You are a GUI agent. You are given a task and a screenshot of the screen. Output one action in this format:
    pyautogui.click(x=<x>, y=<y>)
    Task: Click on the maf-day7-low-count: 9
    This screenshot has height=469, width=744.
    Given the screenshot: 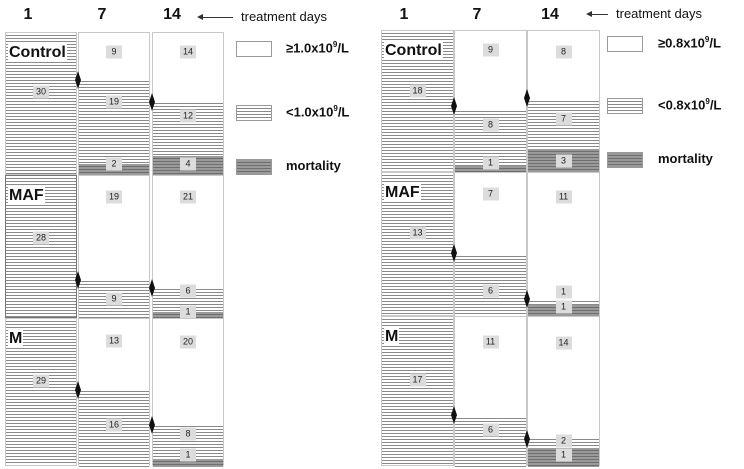 What is the action you would take?
    pyautogui.click(x=114, y=299)
    